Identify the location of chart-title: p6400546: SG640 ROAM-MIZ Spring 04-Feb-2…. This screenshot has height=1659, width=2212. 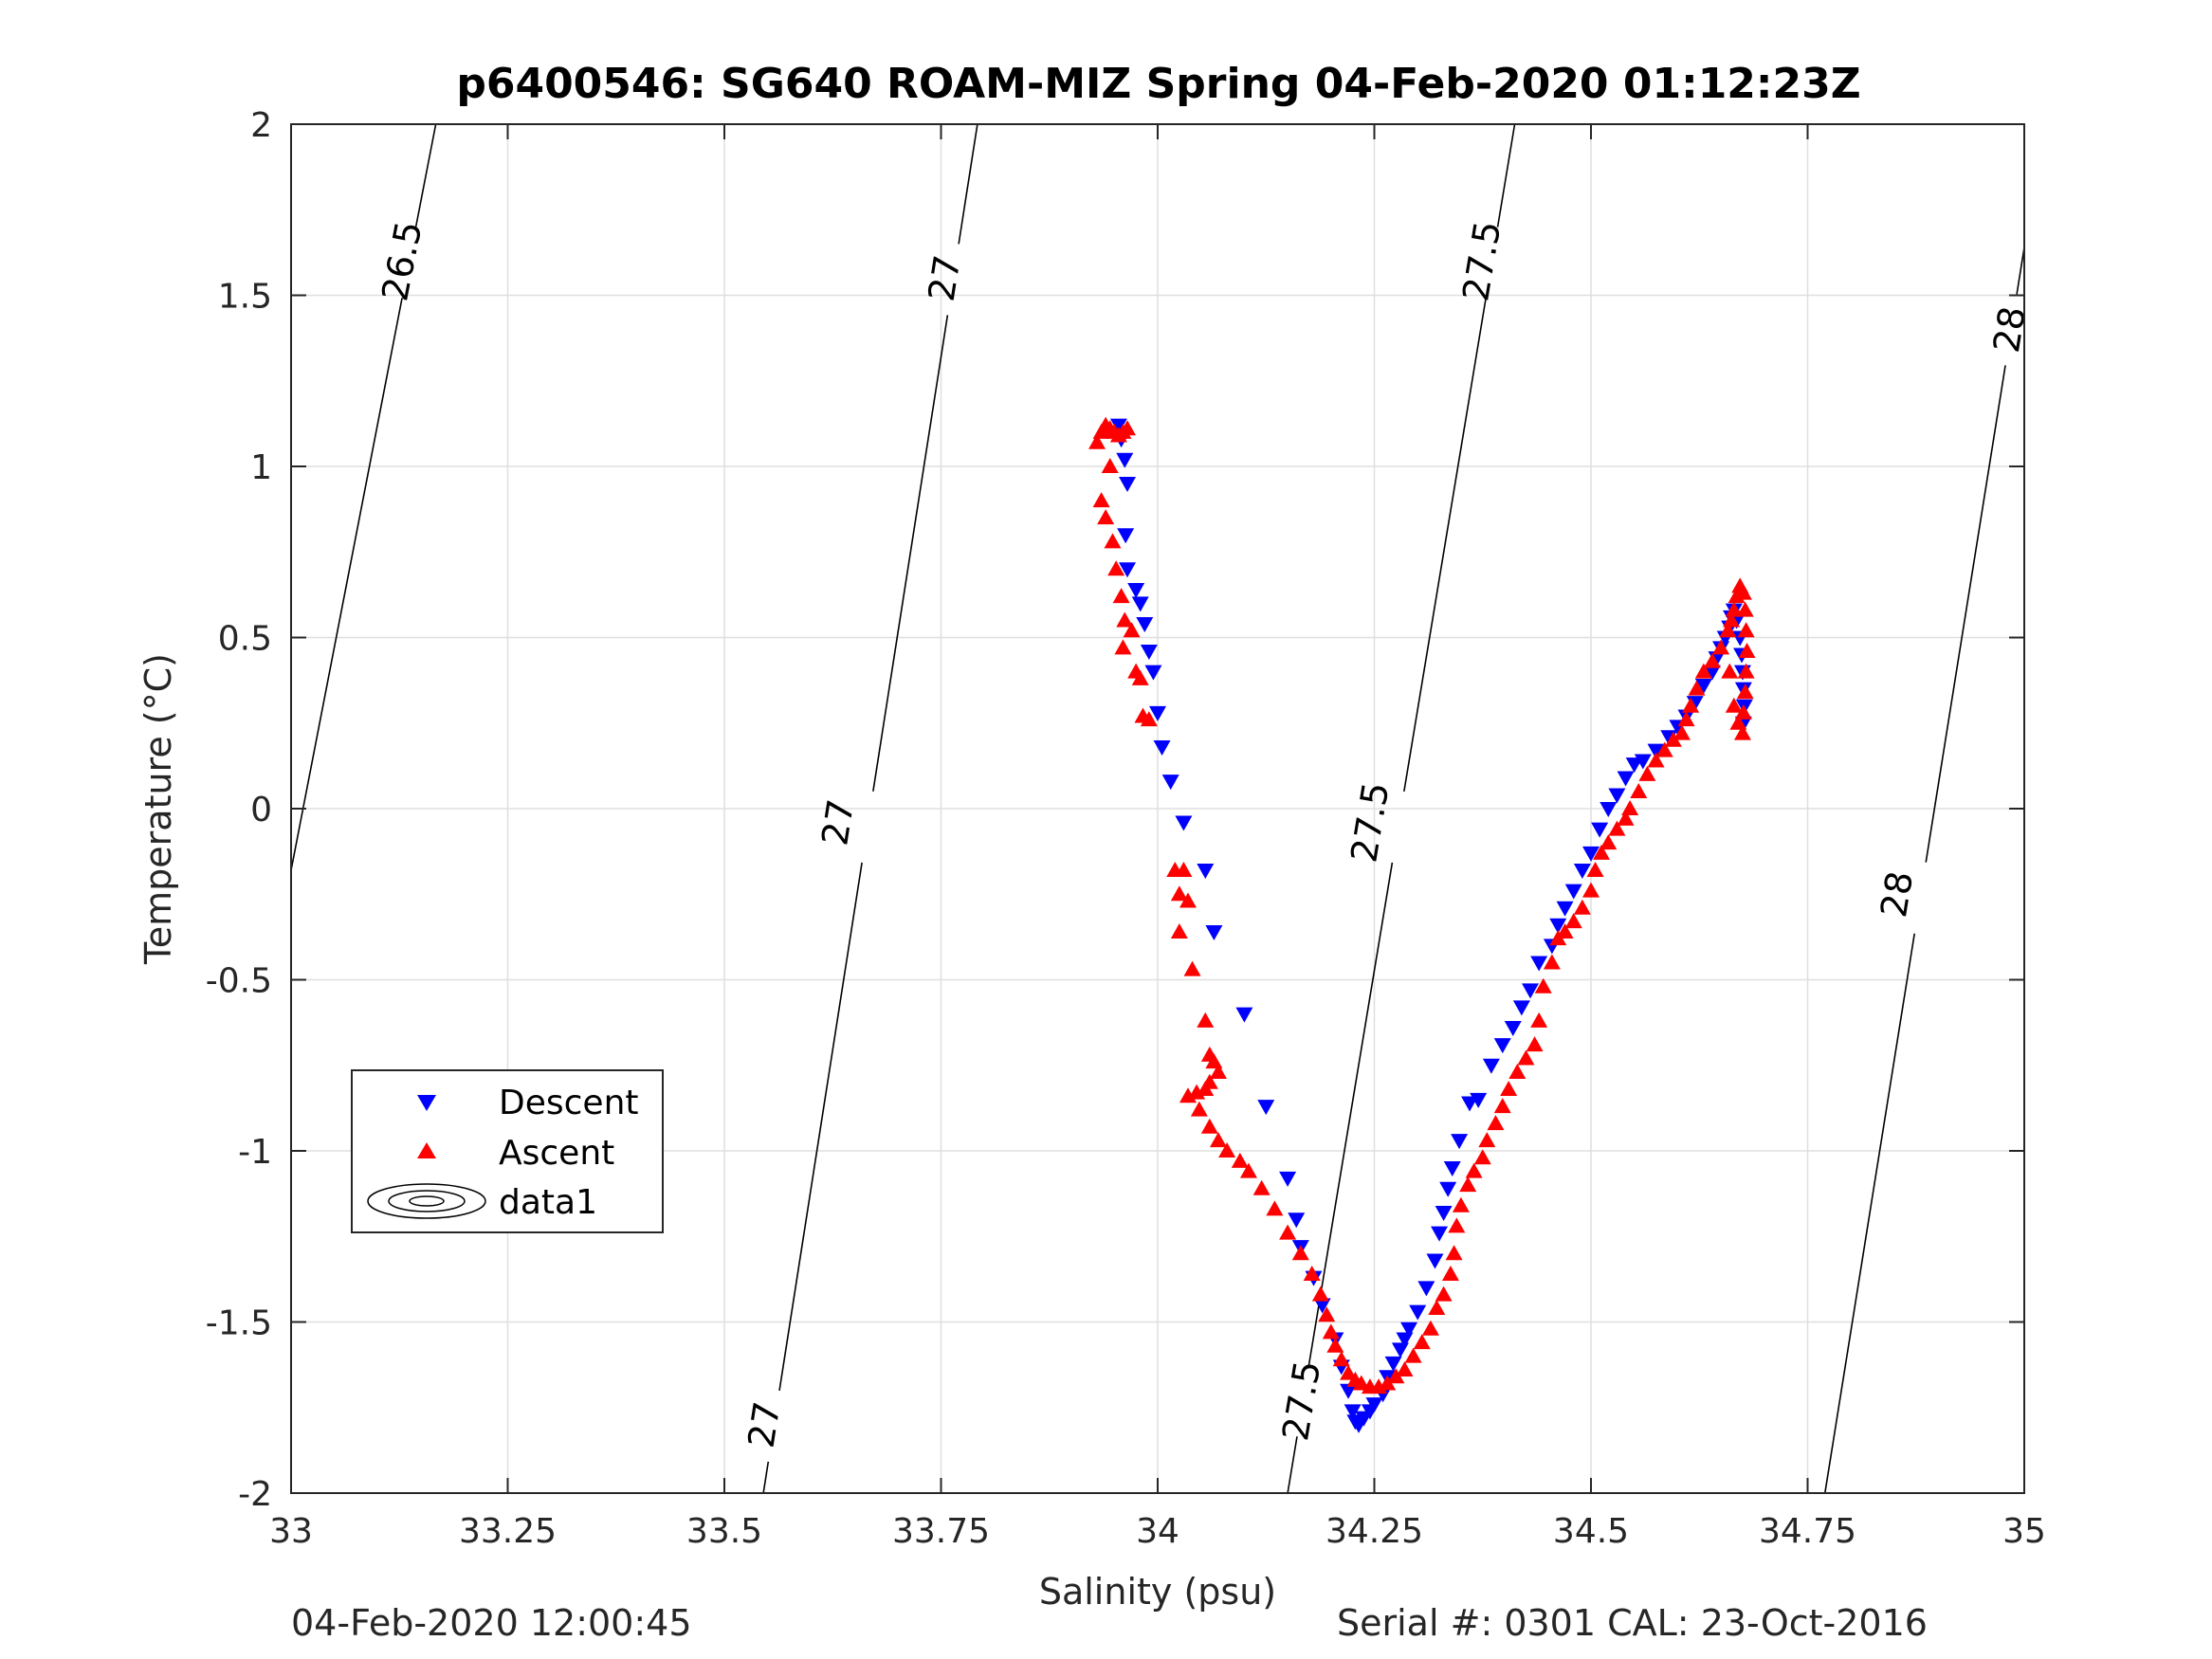
(1158, 84).